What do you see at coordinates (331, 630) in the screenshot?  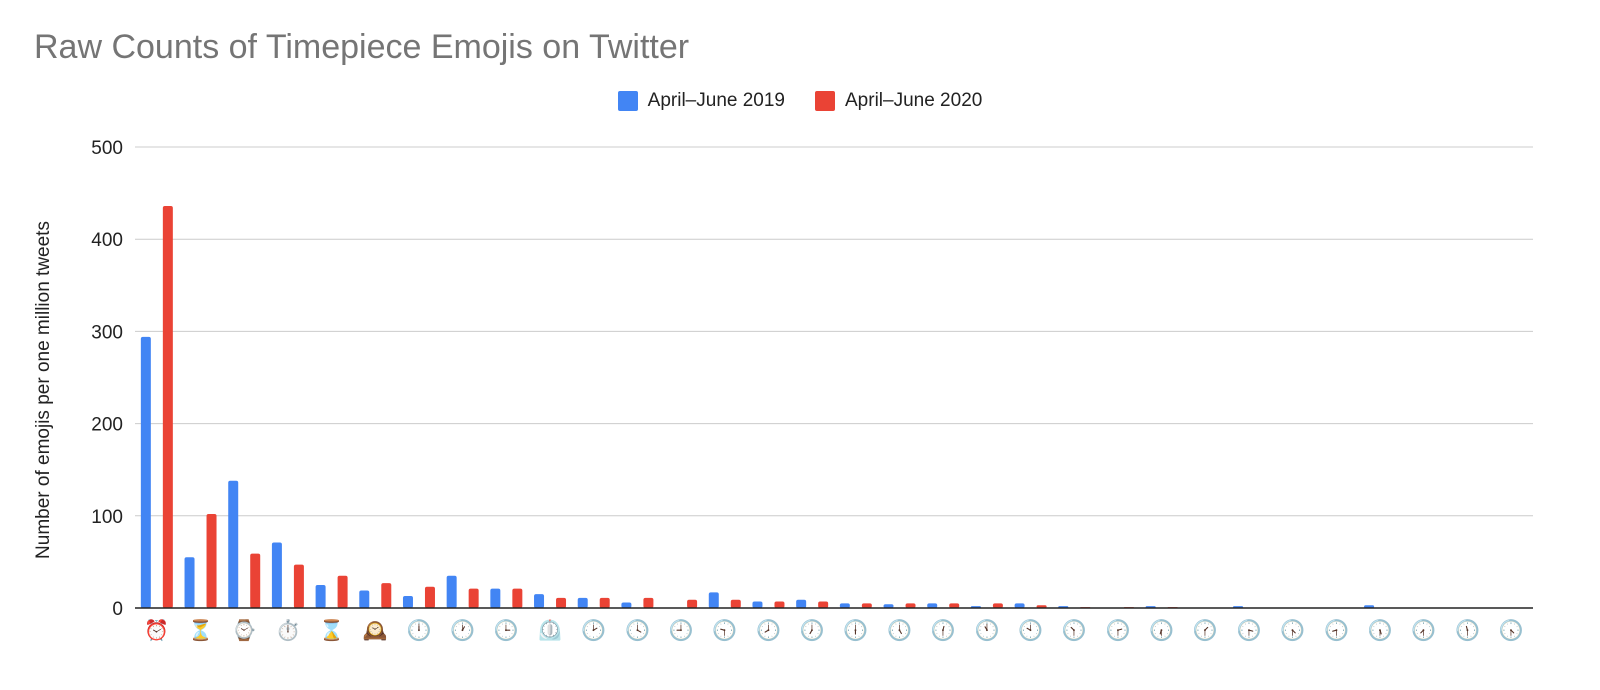 I see `x-tick-label: ⌛` at bounding box center [331, 630].